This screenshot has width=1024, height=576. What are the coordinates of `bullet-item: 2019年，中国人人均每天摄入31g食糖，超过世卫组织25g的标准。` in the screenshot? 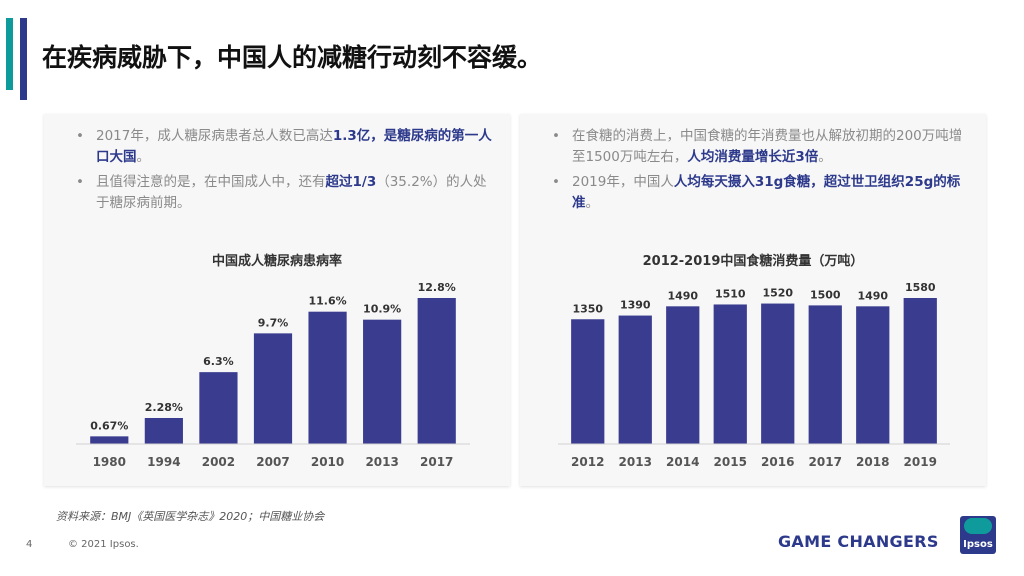 It's located at (758, 193).